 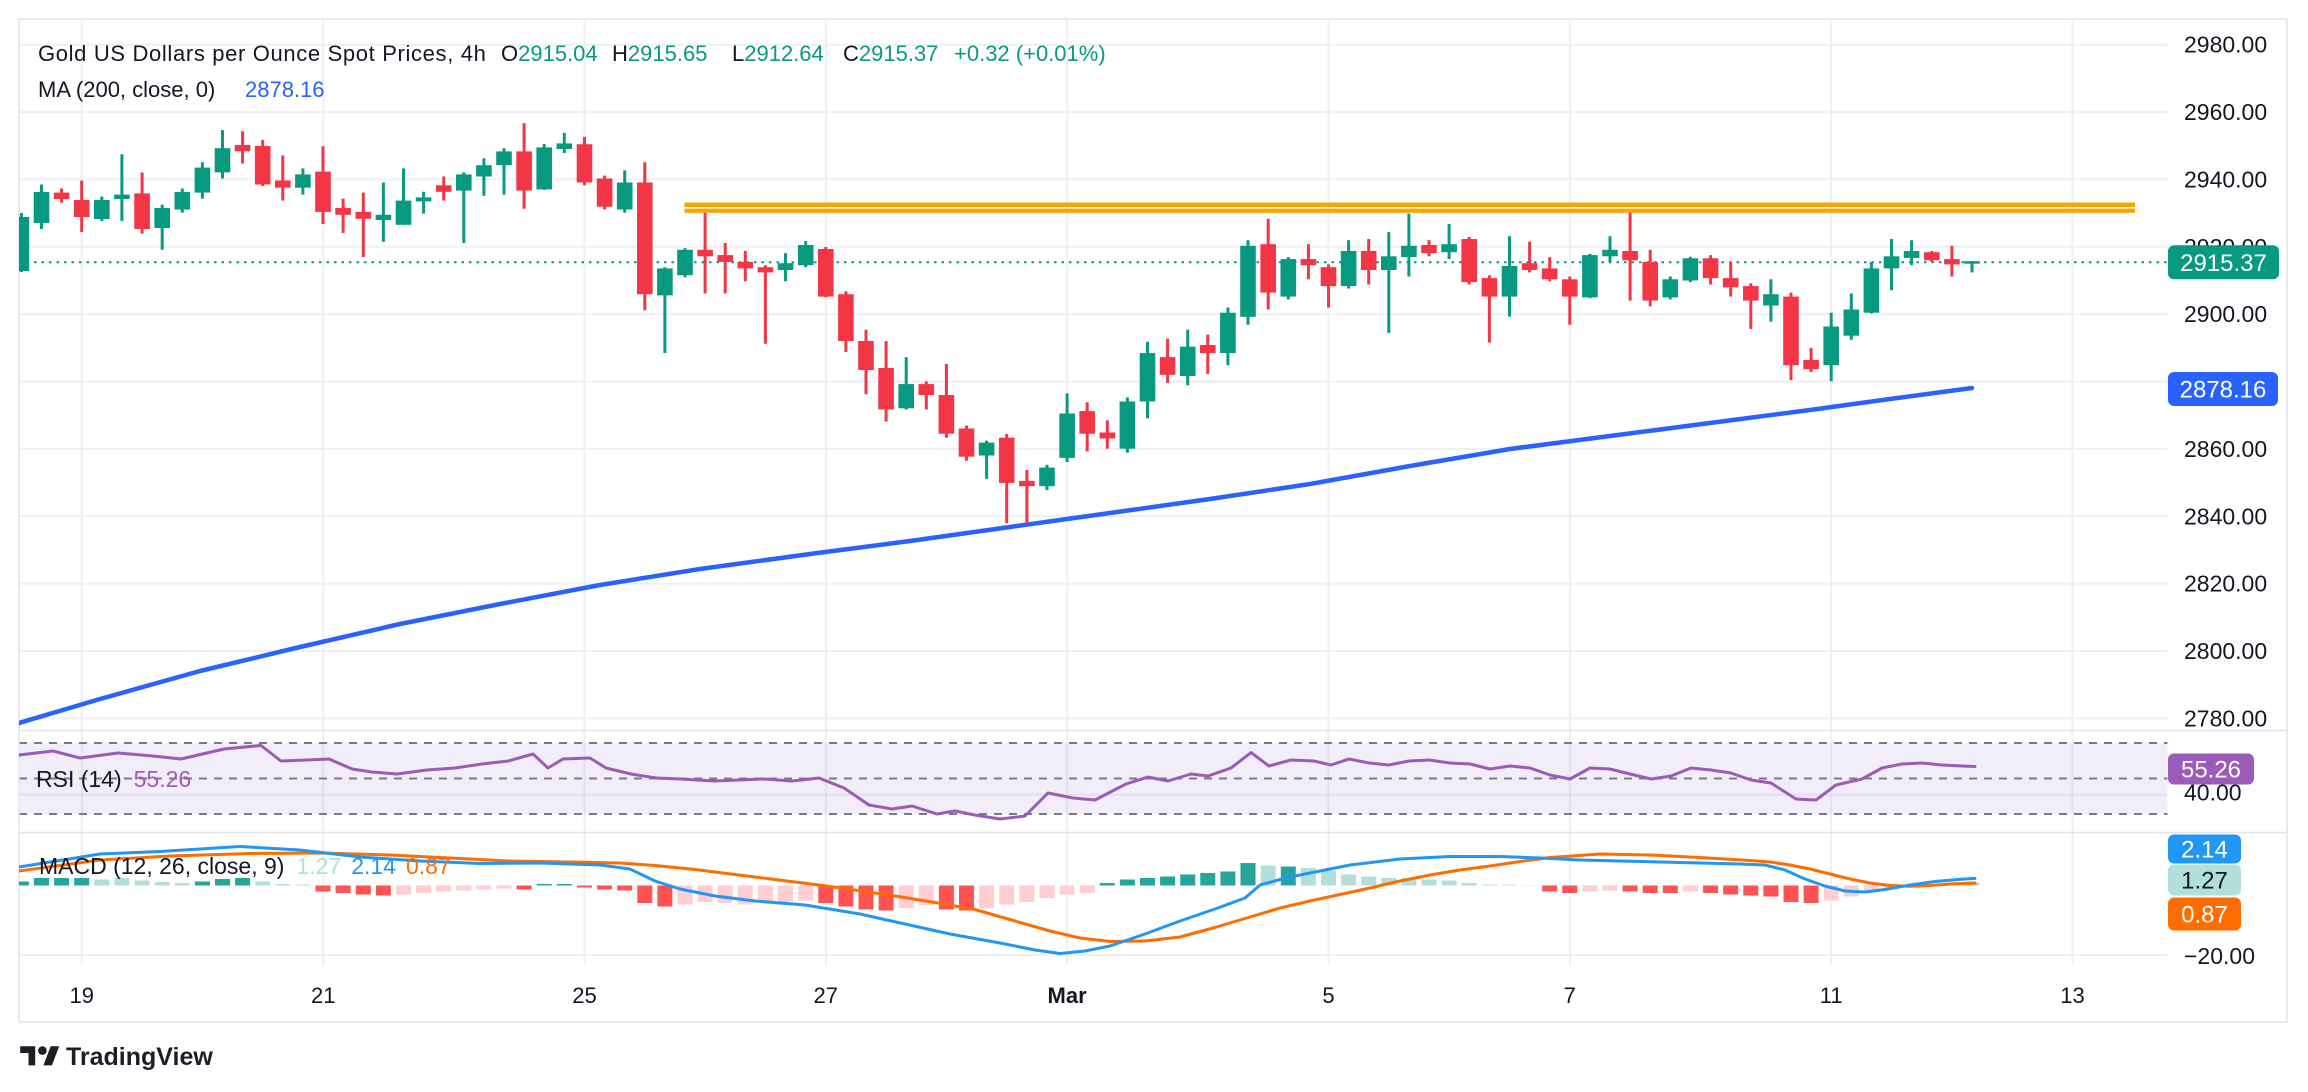 I want to click on svg-text: 19, so click(x=81, y=995).